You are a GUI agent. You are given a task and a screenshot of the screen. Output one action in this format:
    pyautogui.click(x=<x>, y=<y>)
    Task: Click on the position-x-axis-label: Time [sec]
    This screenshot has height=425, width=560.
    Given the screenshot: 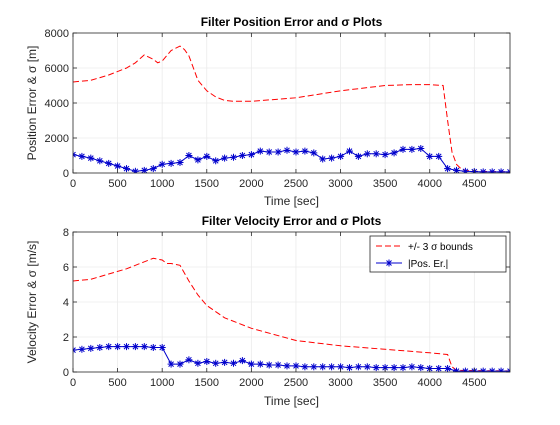 What is the action you would take?
    pyautogui.click(x=291, y=201)
    